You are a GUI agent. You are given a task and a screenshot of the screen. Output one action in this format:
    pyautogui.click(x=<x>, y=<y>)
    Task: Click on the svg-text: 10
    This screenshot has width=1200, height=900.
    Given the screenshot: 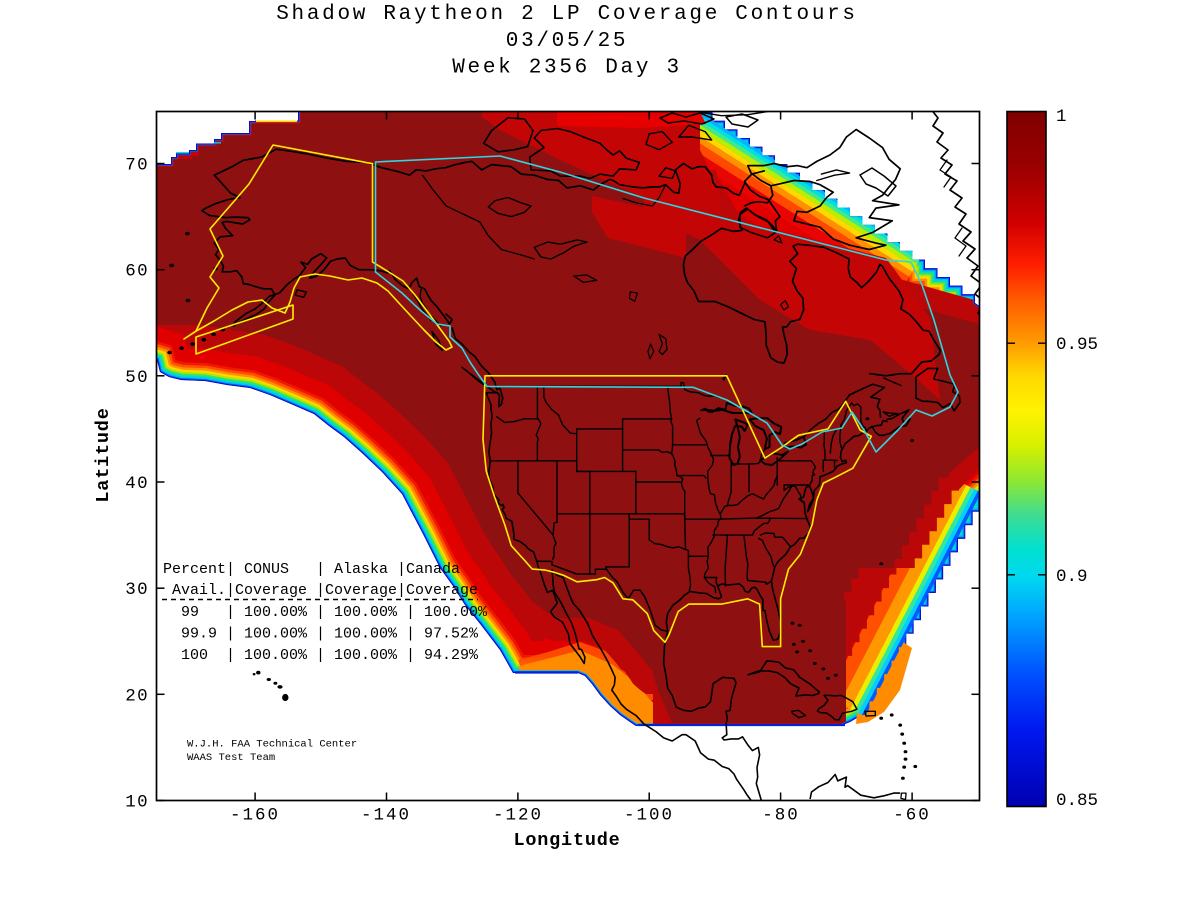 What is the action you would take?
    pyautogui.click(x=137, y=803)
    